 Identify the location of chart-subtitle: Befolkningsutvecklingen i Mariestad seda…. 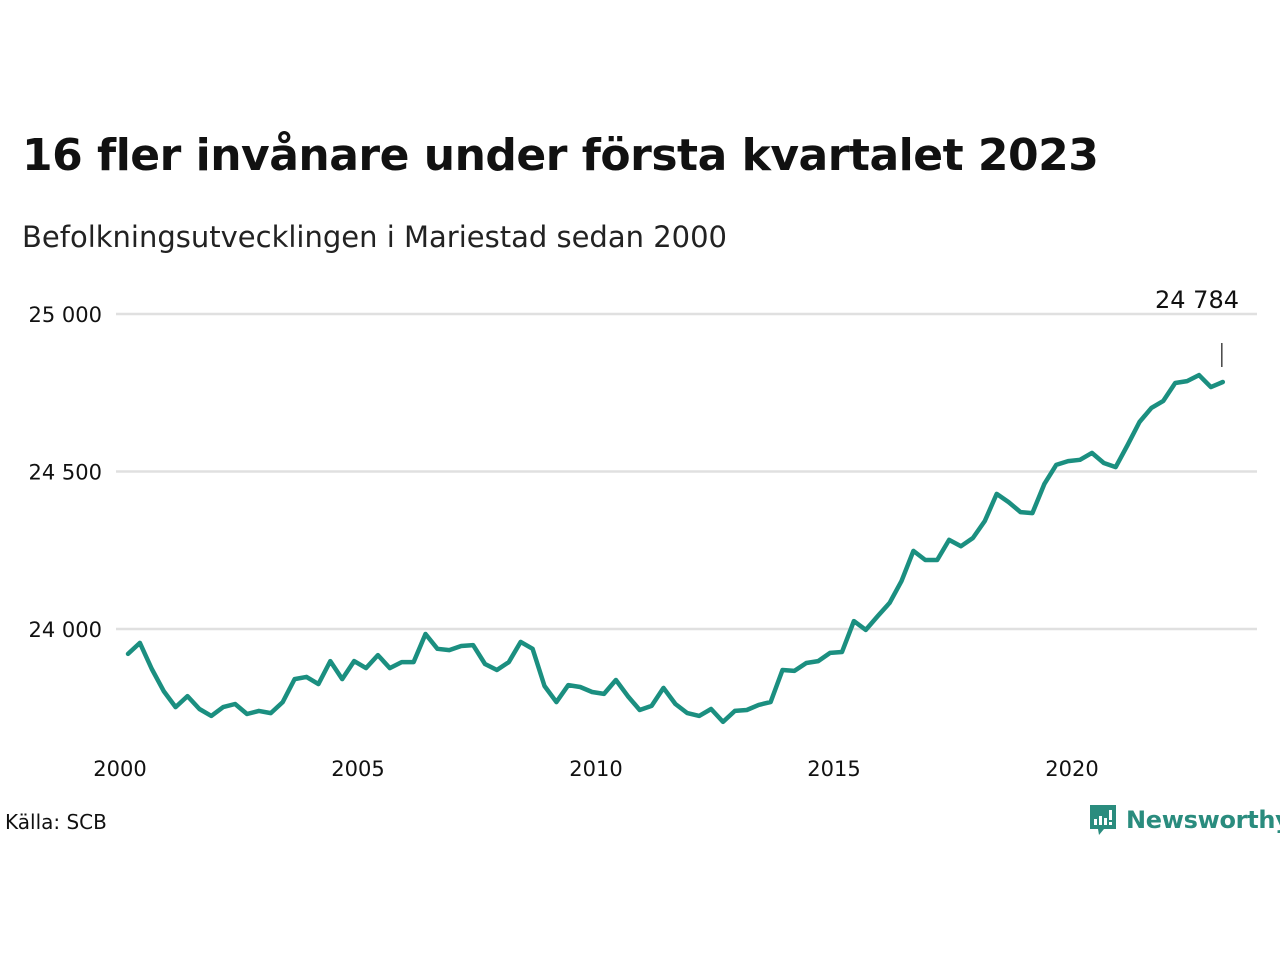
(375, 237).